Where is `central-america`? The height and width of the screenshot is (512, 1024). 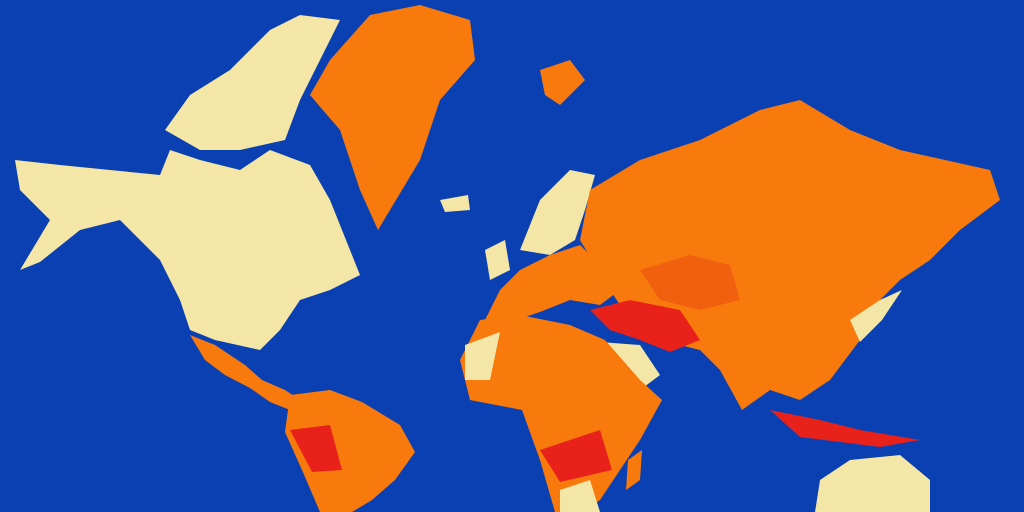
central-america is located at coordinates (245, 372).